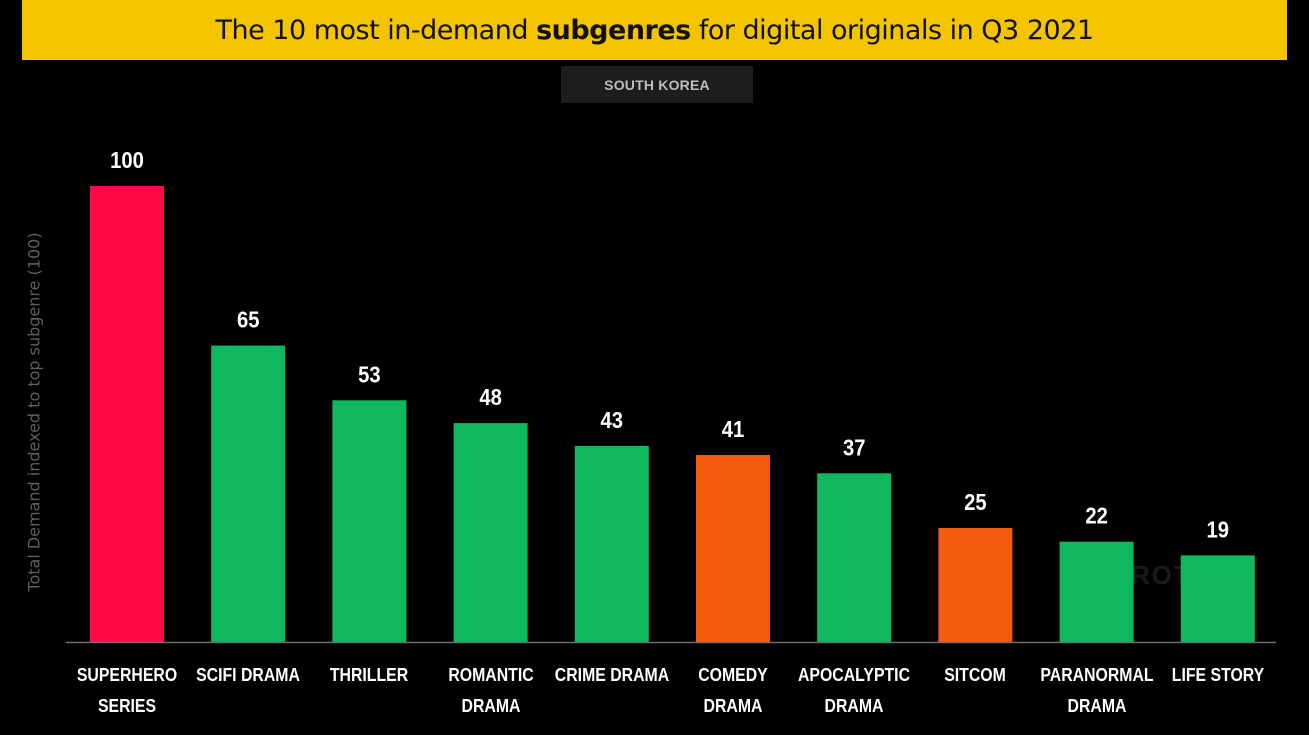 This screenshot has height=735, width=1309. I want to click on value-label-thriller: 53, so click(369, 374).